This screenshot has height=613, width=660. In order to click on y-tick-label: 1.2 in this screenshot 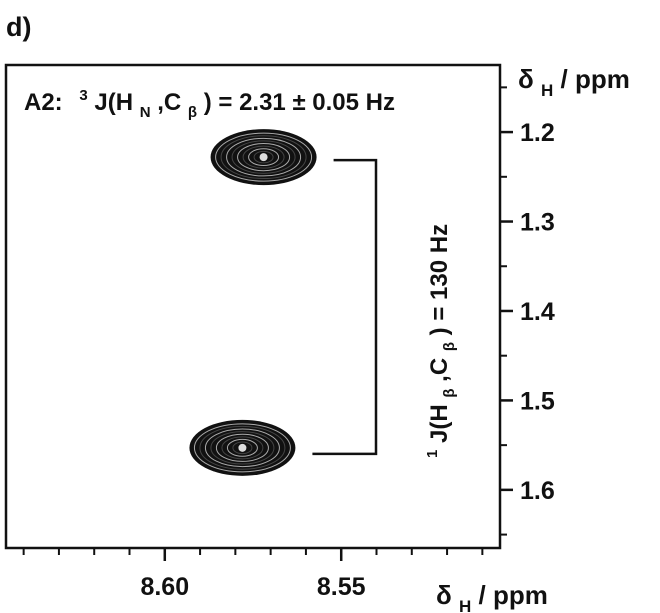, I will do `click(537, 133)`.